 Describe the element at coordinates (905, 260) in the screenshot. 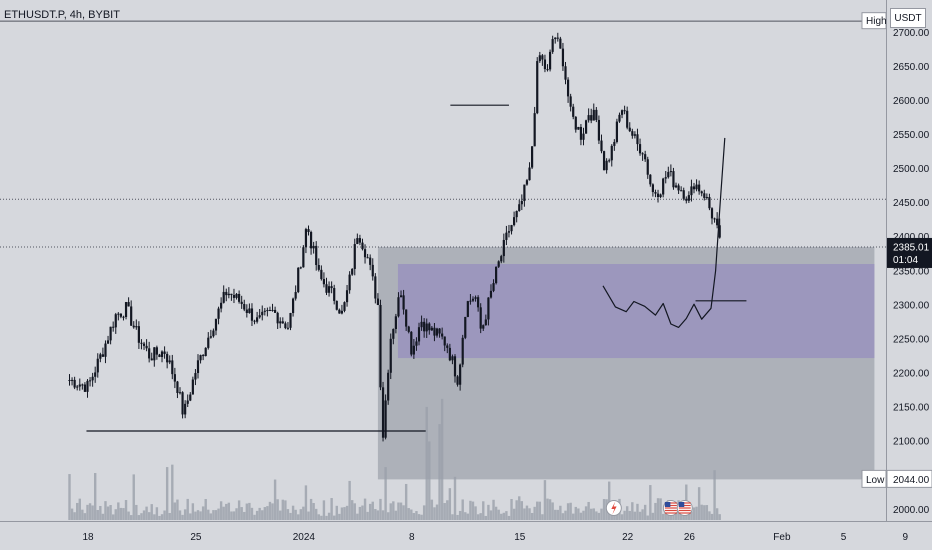

I see `countdown-label: 01:04` at that location.